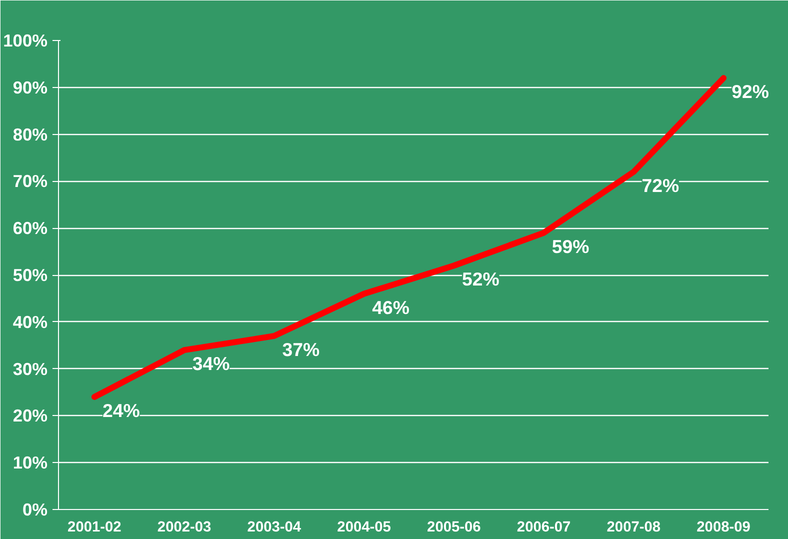 The height and width of the screenshot is (539, 788). What do you see at coordinates (274, 528) in the screenshot?
I see `x-tick-label: 2003-04` at bounding box center [274, 528].